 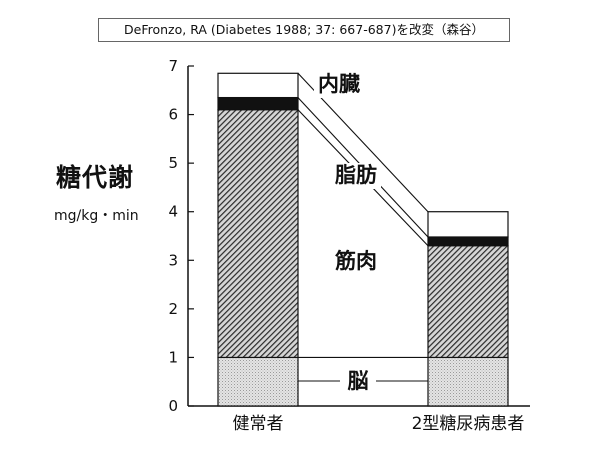 What do you see at coordinates (173, 115) in the screenshot?
I see `y-tick-label: 6` at bounding box center [173, 115].